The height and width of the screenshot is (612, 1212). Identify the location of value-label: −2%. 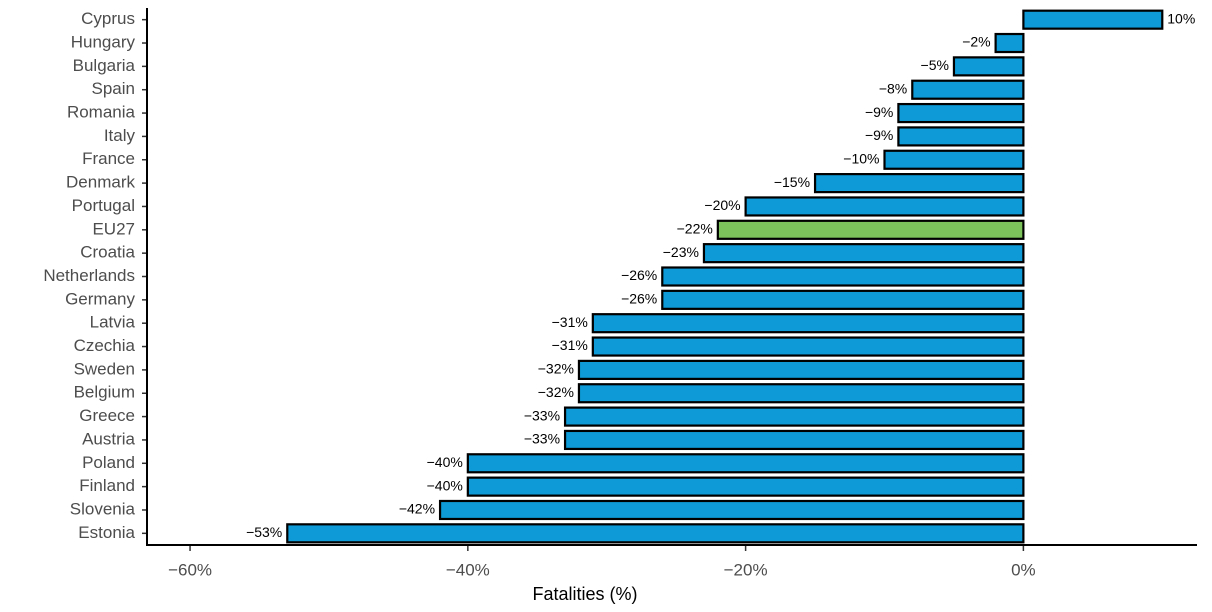
(976, 42).